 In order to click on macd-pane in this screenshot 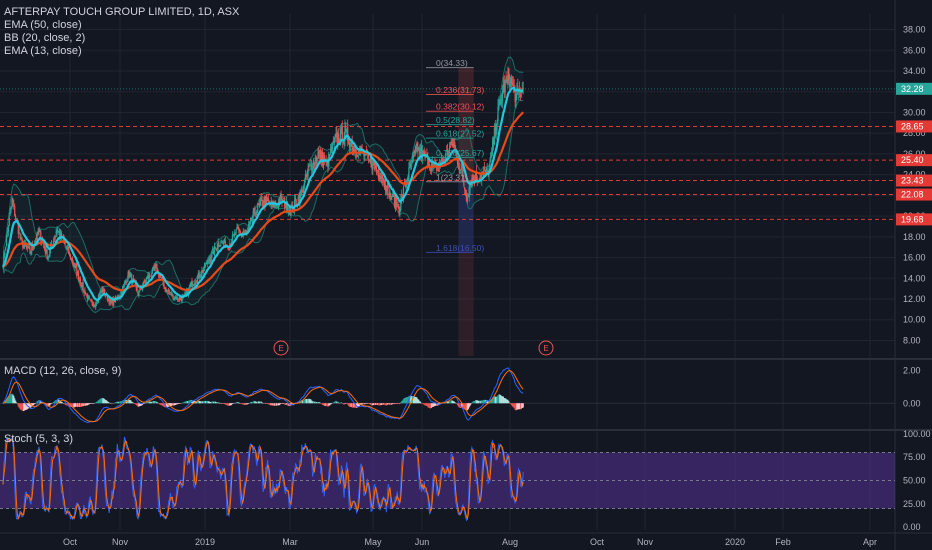, I will do `click(447, 395)`.